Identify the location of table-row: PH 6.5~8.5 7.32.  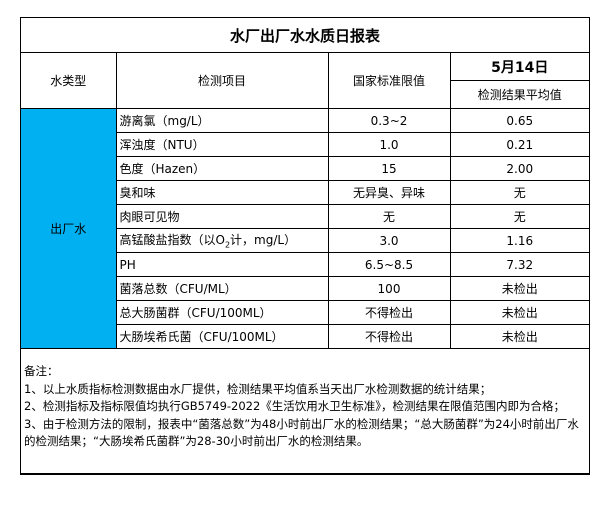
(305, 264).